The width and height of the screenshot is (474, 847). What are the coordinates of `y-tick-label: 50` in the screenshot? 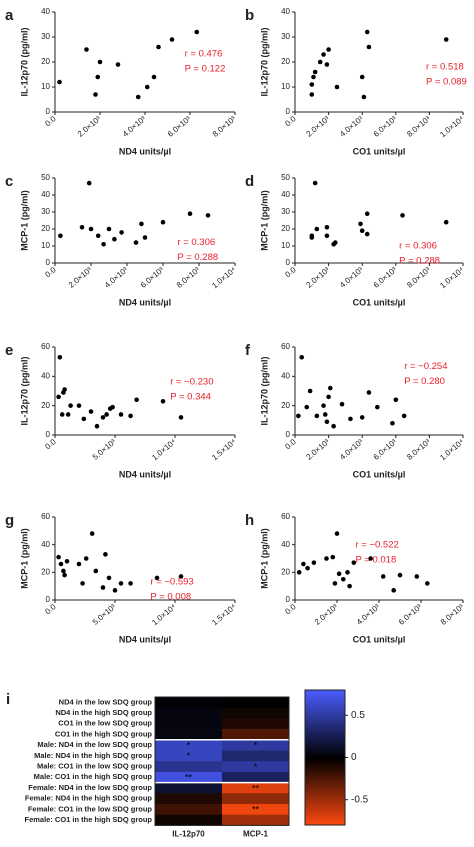 It's located at (45, 177).